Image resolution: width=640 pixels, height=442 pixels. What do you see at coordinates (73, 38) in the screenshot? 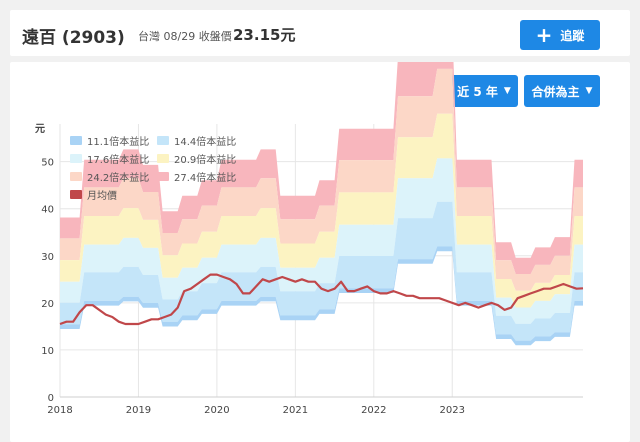
I see `stock-name: 遠百 (2903)` at bounding box center [73, 38].